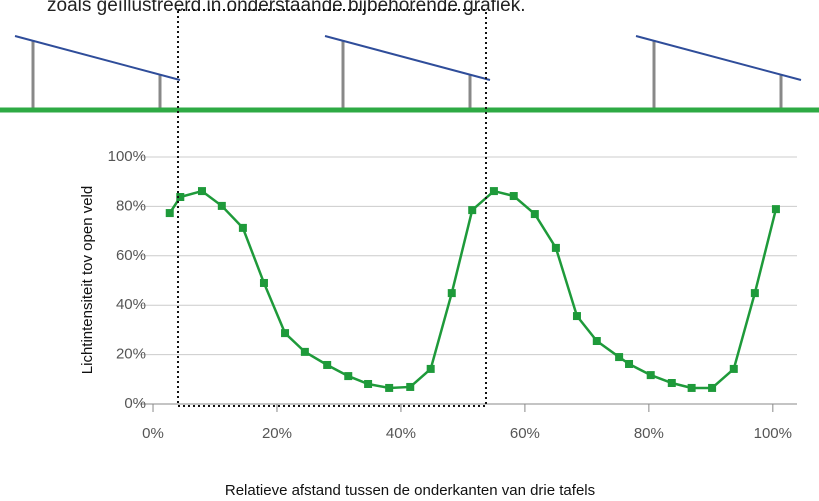  What do you see at coordinates (401, 433) in the screenshot?
I see `x-tick-label: 40%` at bounding box center [401, 433].